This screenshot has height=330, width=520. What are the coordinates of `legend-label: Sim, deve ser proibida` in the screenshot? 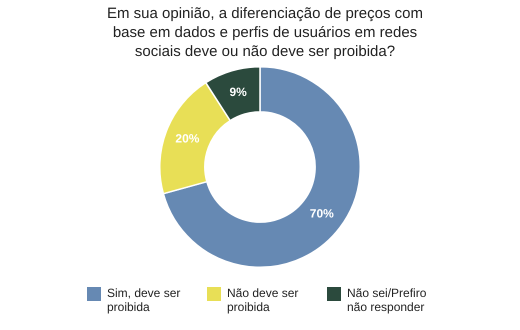 It's located at (144, 300).